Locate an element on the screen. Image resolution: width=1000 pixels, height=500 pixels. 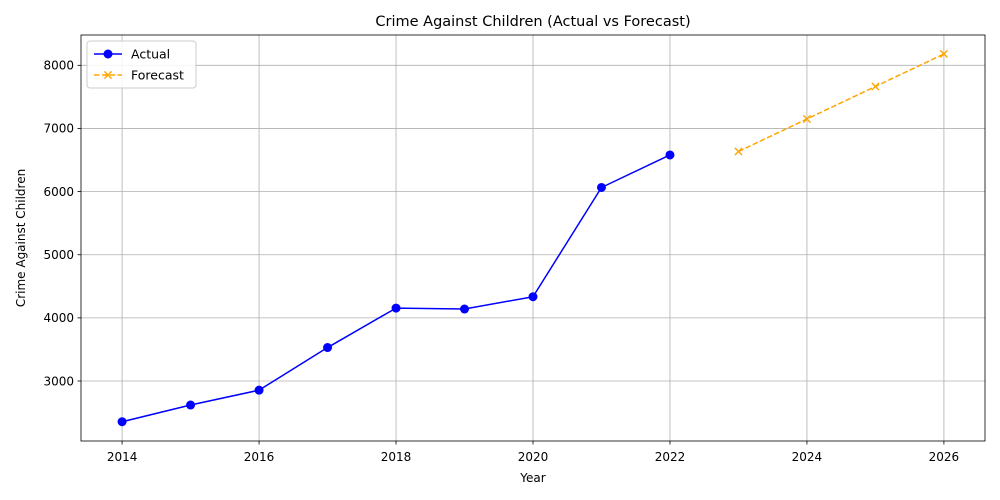
legend-box is located at coordinates (141, 64).